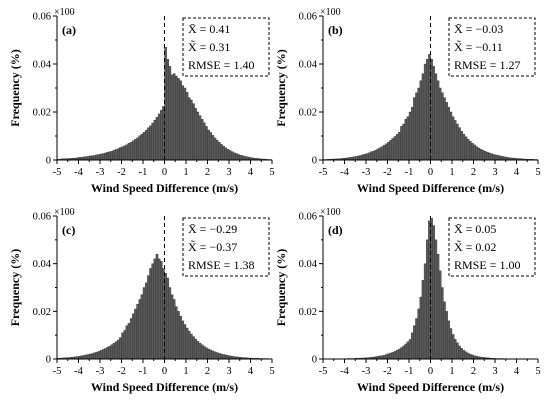 The image size is (550, 404). Describe the element at coordinates (475, 229) in the screenshot. I see `stat-mean: X̄ = 0.05` at that location.